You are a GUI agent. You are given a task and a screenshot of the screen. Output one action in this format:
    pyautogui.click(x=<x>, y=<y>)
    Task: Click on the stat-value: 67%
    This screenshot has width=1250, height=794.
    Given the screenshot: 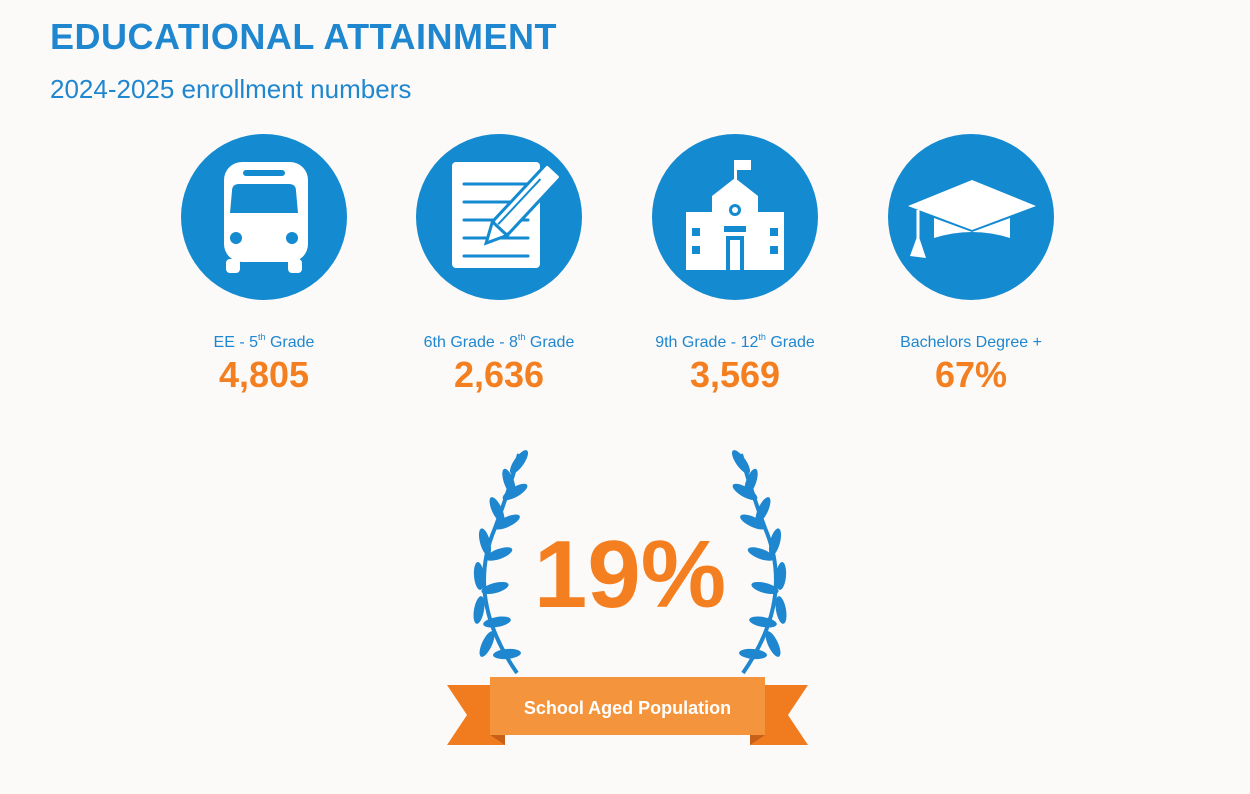 What is the action you would take?
    pyautogui.click(x=971, y=374)
    